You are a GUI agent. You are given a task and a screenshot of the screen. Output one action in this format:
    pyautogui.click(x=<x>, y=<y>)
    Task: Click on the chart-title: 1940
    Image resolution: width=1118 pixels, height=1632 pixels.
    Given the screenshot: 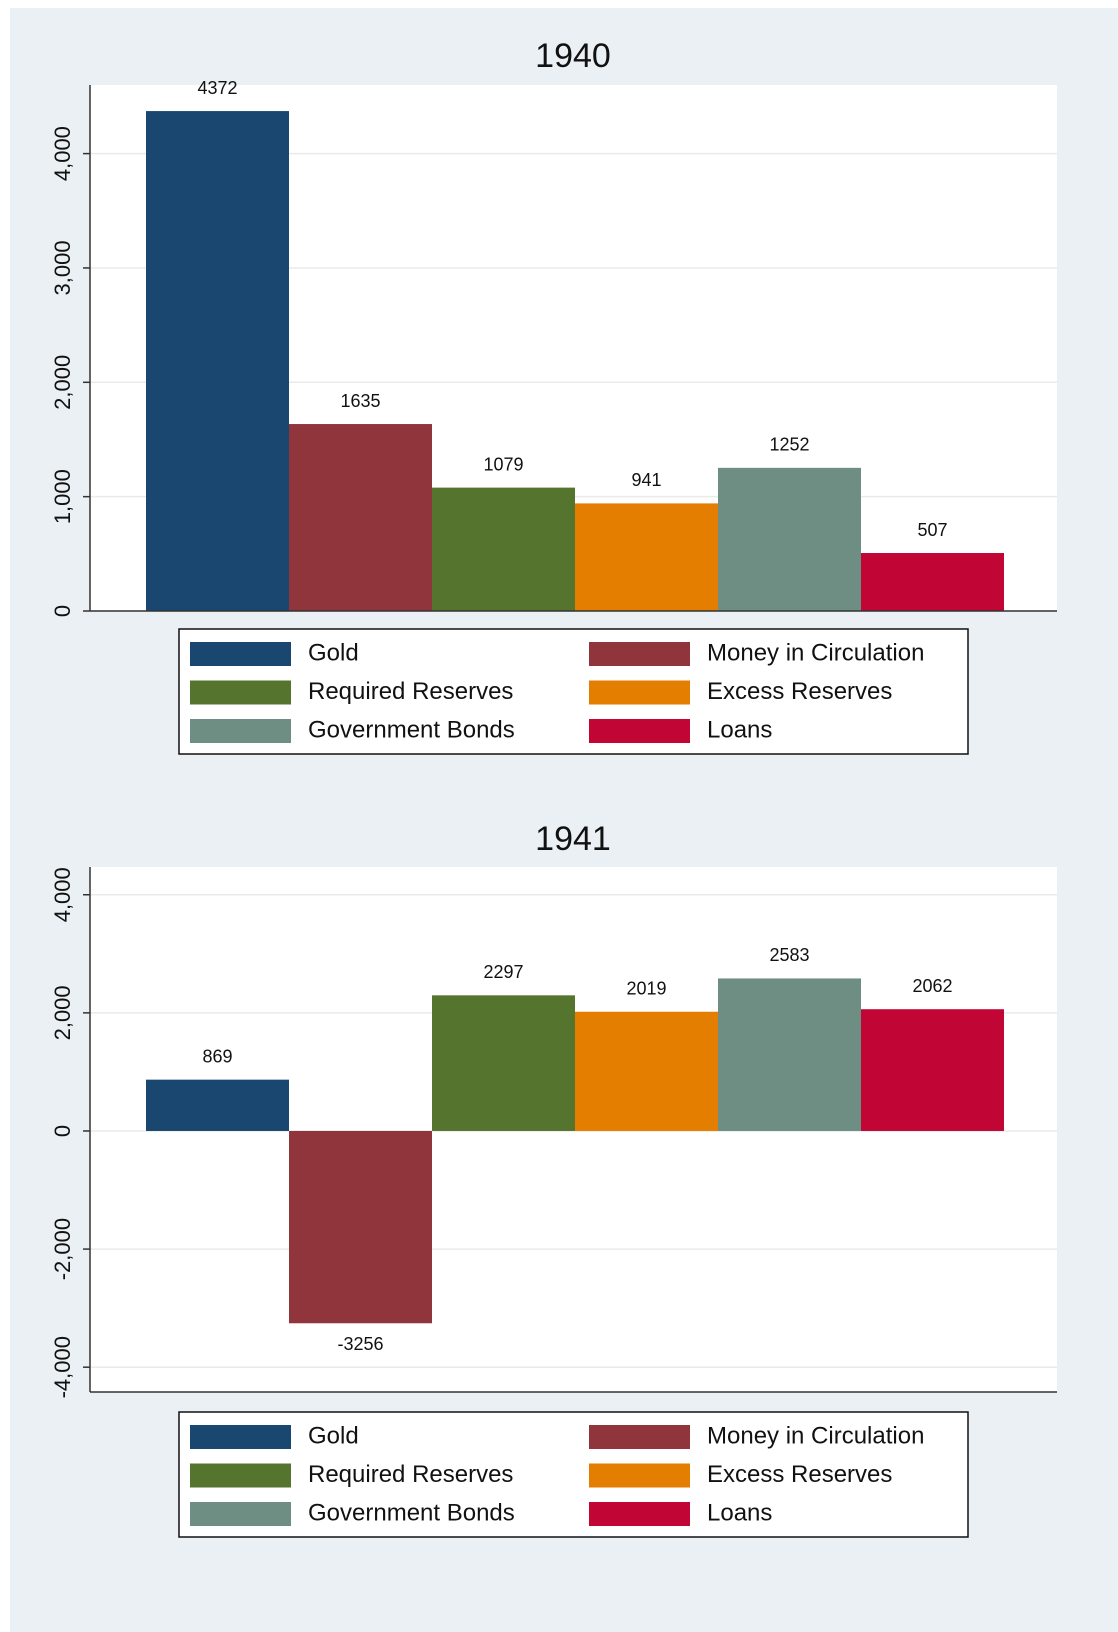 What is the action you would take?
    pyautogui.click(x=573, y=56)
    